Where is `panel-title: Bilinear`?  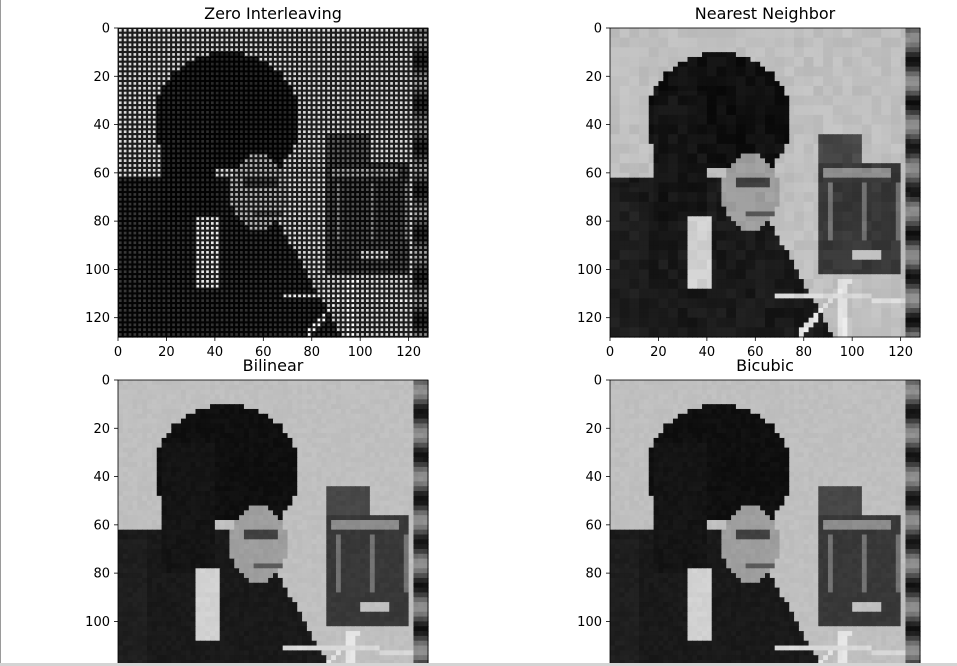
panel-title: Bilinear is located at coordinates (273, 365).